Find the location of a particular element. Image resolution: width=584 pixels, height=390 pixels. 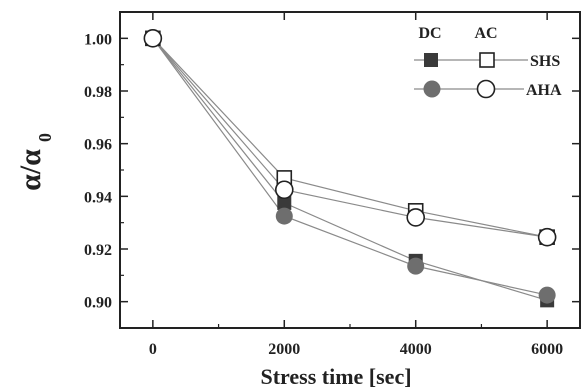

y-tick-label: 0.94 is located at coordinates (98, 197).